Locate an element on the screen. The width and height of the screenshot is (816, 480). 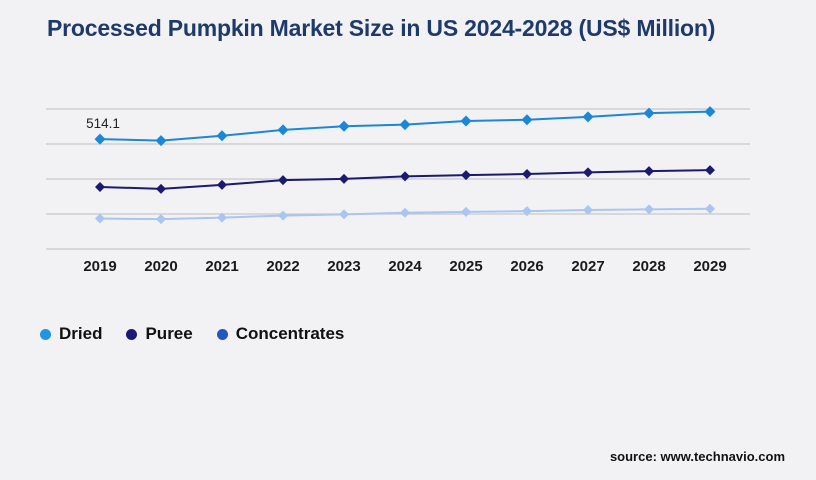
x-axis-label-2022: 2022 is located at coordinates (282, 266).